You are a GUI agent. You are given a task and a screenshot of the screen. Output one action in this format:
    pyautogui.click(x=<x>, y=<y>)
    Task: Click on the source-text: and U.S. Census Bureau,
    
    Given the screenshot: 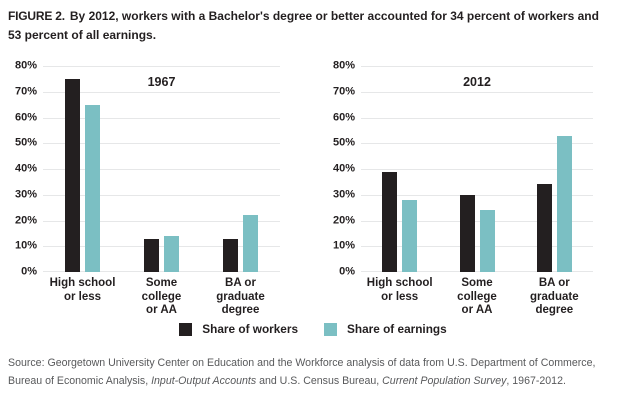 What is the action you would take?
    pyautogui.click(x=319, y=380)
    